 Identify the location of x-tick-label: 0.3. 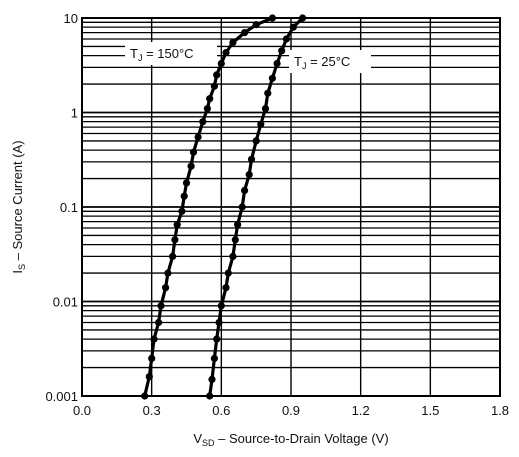
(152, 410).